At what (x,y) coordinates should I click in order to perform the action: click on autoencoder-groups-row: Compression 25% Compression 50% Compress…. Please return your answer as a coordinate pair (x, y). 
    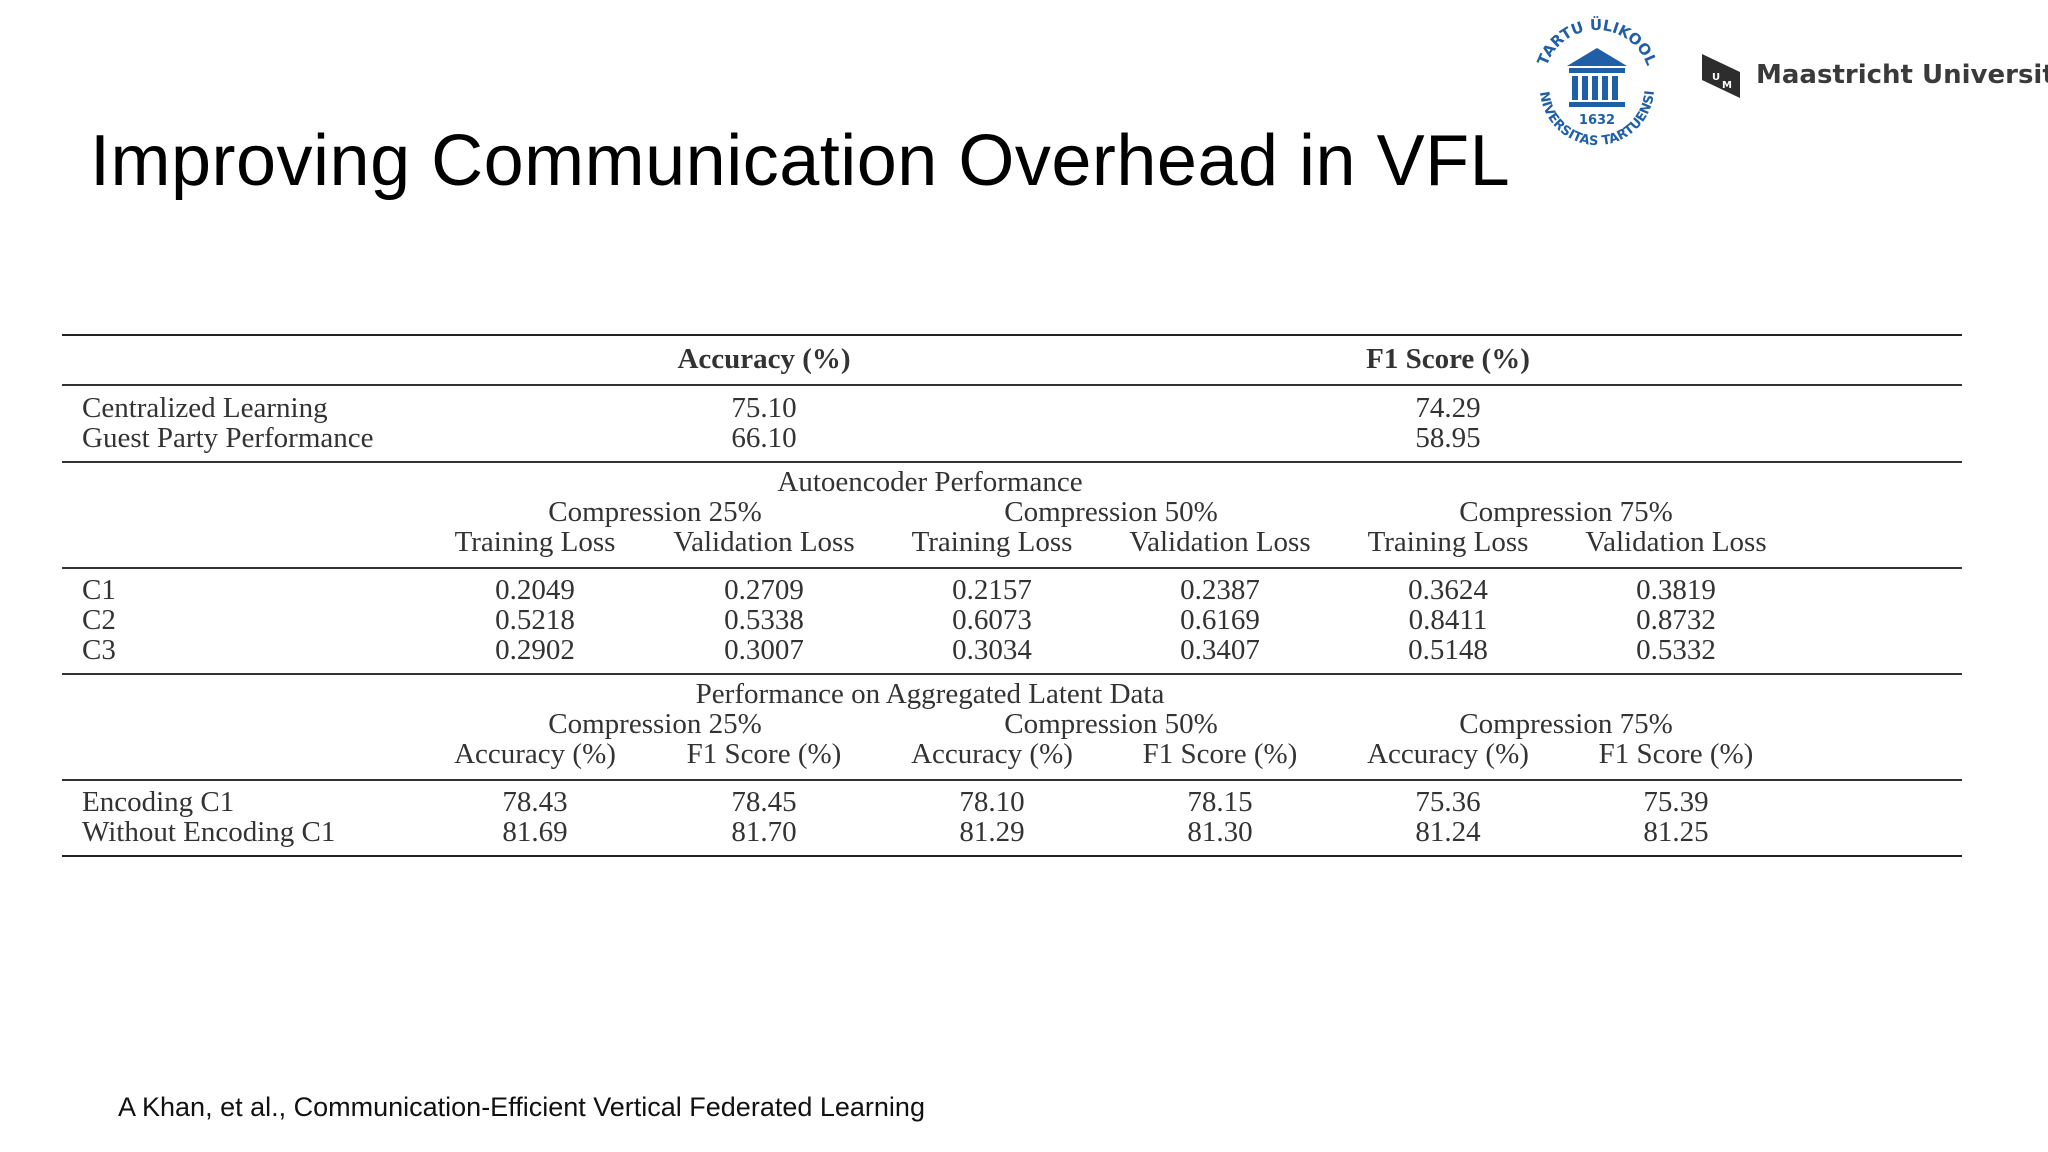
    Looking at the image, I should click on (1012, 512).